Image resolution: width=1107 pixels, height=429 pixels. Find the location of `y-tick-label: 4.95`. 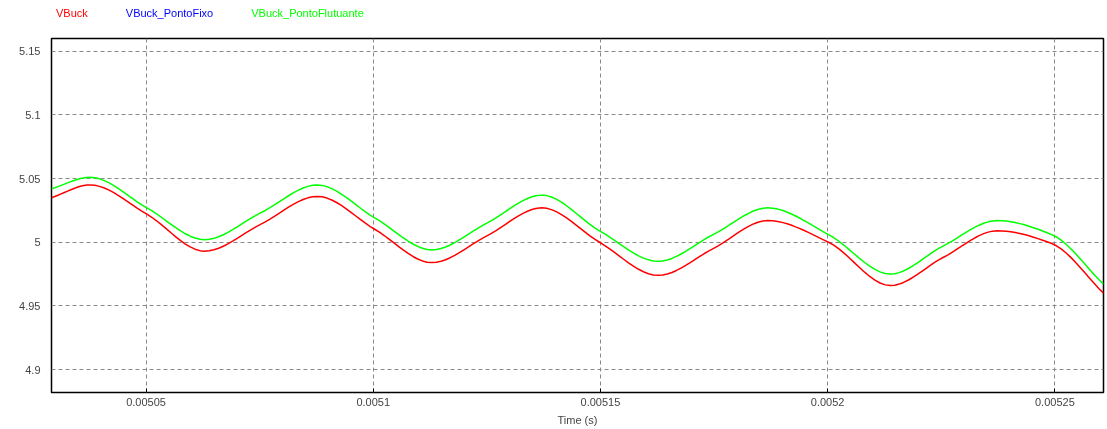

y-tick-label: 4.95 is located at coordinates (30, 305).